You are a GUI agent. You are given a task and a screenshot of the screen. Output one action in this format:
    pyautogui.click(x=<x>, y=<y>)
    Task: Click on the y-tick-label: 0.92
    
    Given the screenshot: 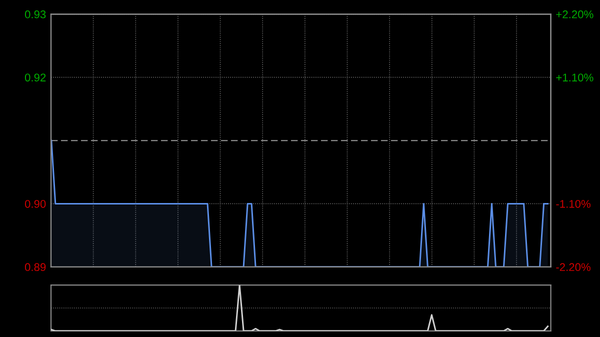 What is the action you would take?
    pyautogui.click(x=35, y=78)
    